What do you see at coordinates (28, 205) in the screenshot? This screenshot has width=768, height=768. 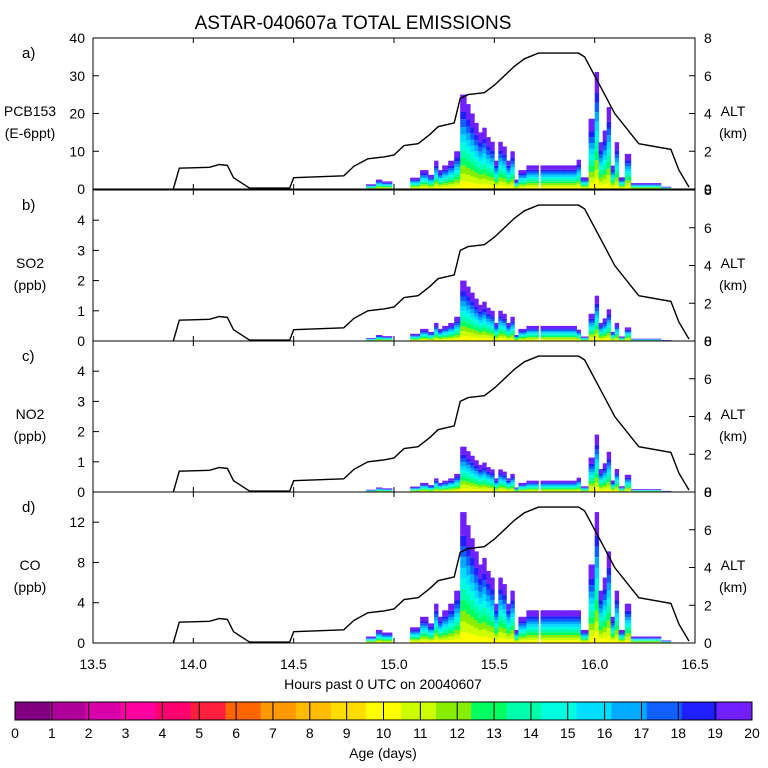 I see `panel-letter: b)` at bounding box center [28, 205].